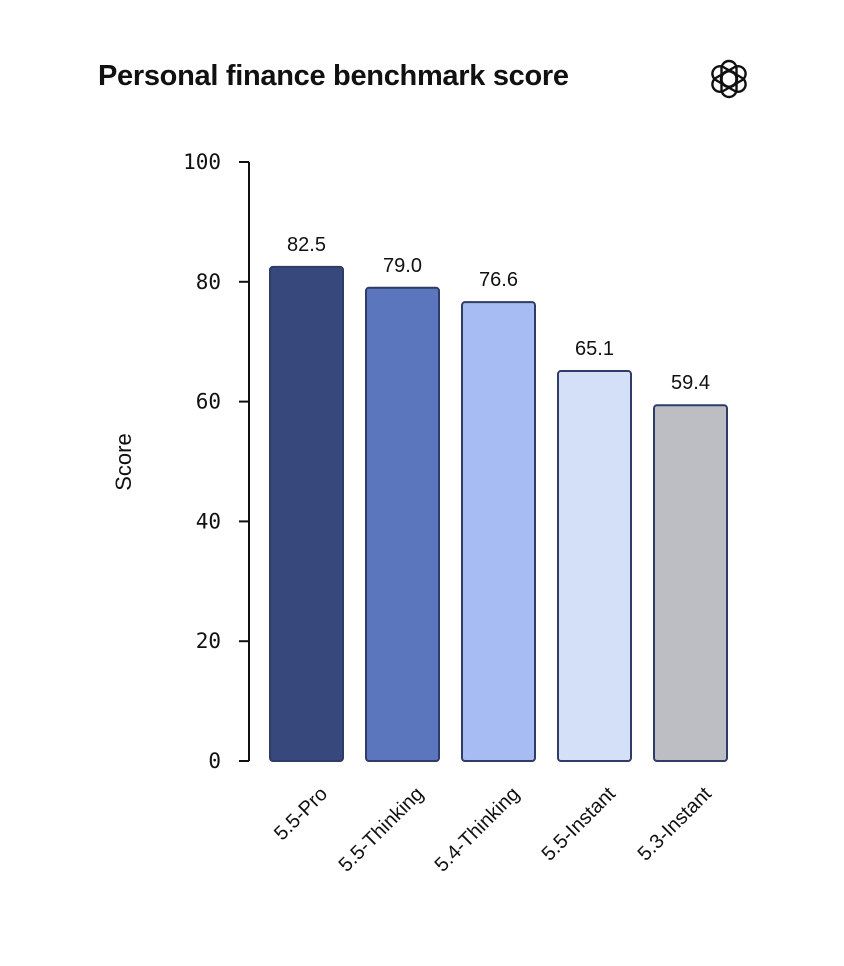 The width and height of the screenshot is (844, 966). I want to click on x-tick-label: 5.3-Instant, so click(675, 824).